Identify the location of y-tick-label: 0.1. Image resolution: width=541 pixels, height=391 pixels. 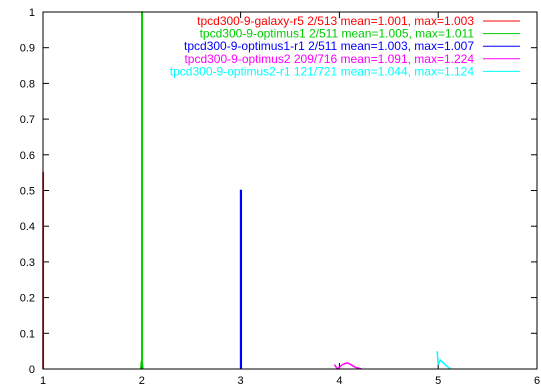
(27, 334).